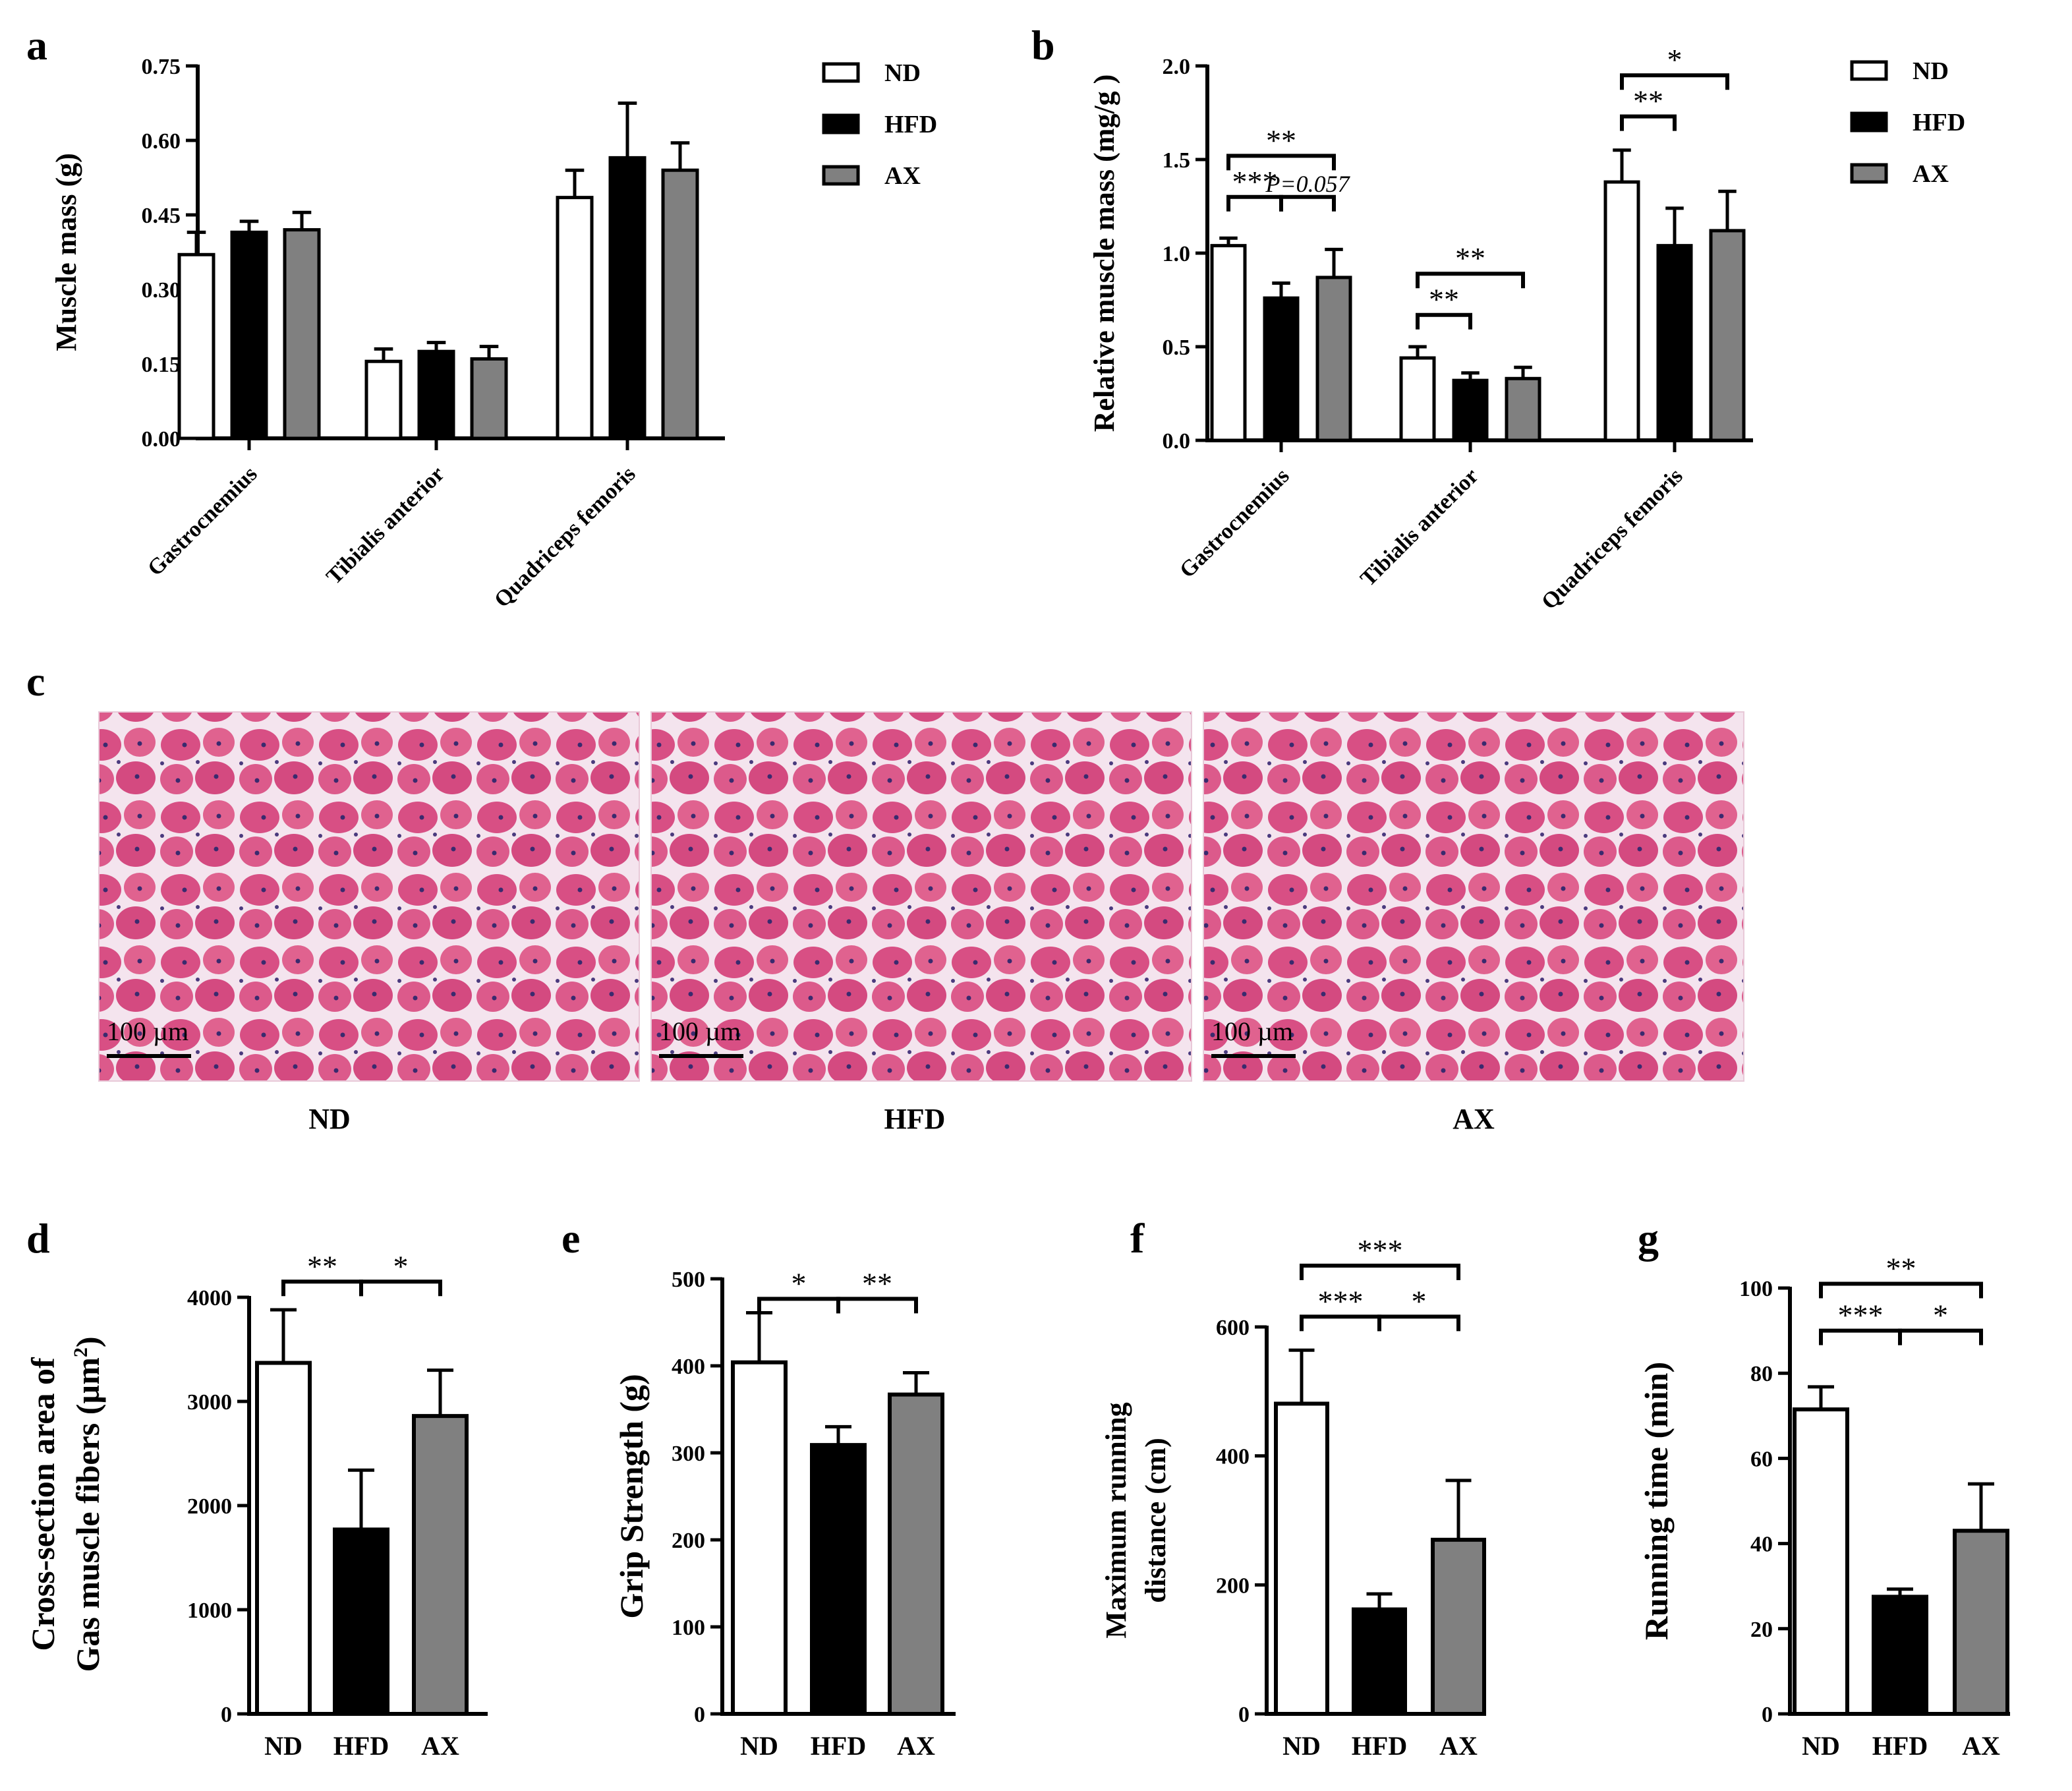  I want to click on histology-image-ax, so click(1473, 896).